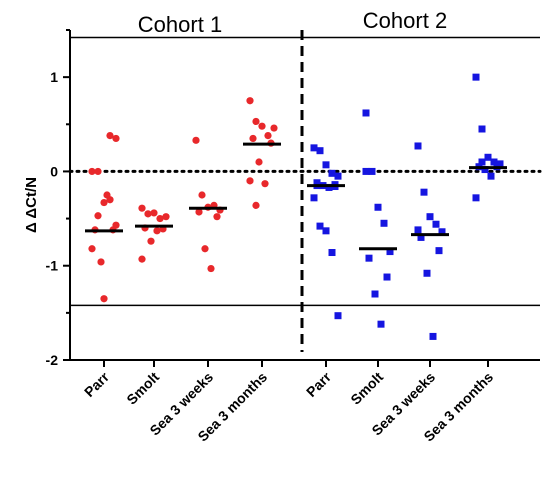 Image resolution: width=550 pixels, height=491 pixels. I want to click on y-tick-label-1: -1, so click(52, 266).